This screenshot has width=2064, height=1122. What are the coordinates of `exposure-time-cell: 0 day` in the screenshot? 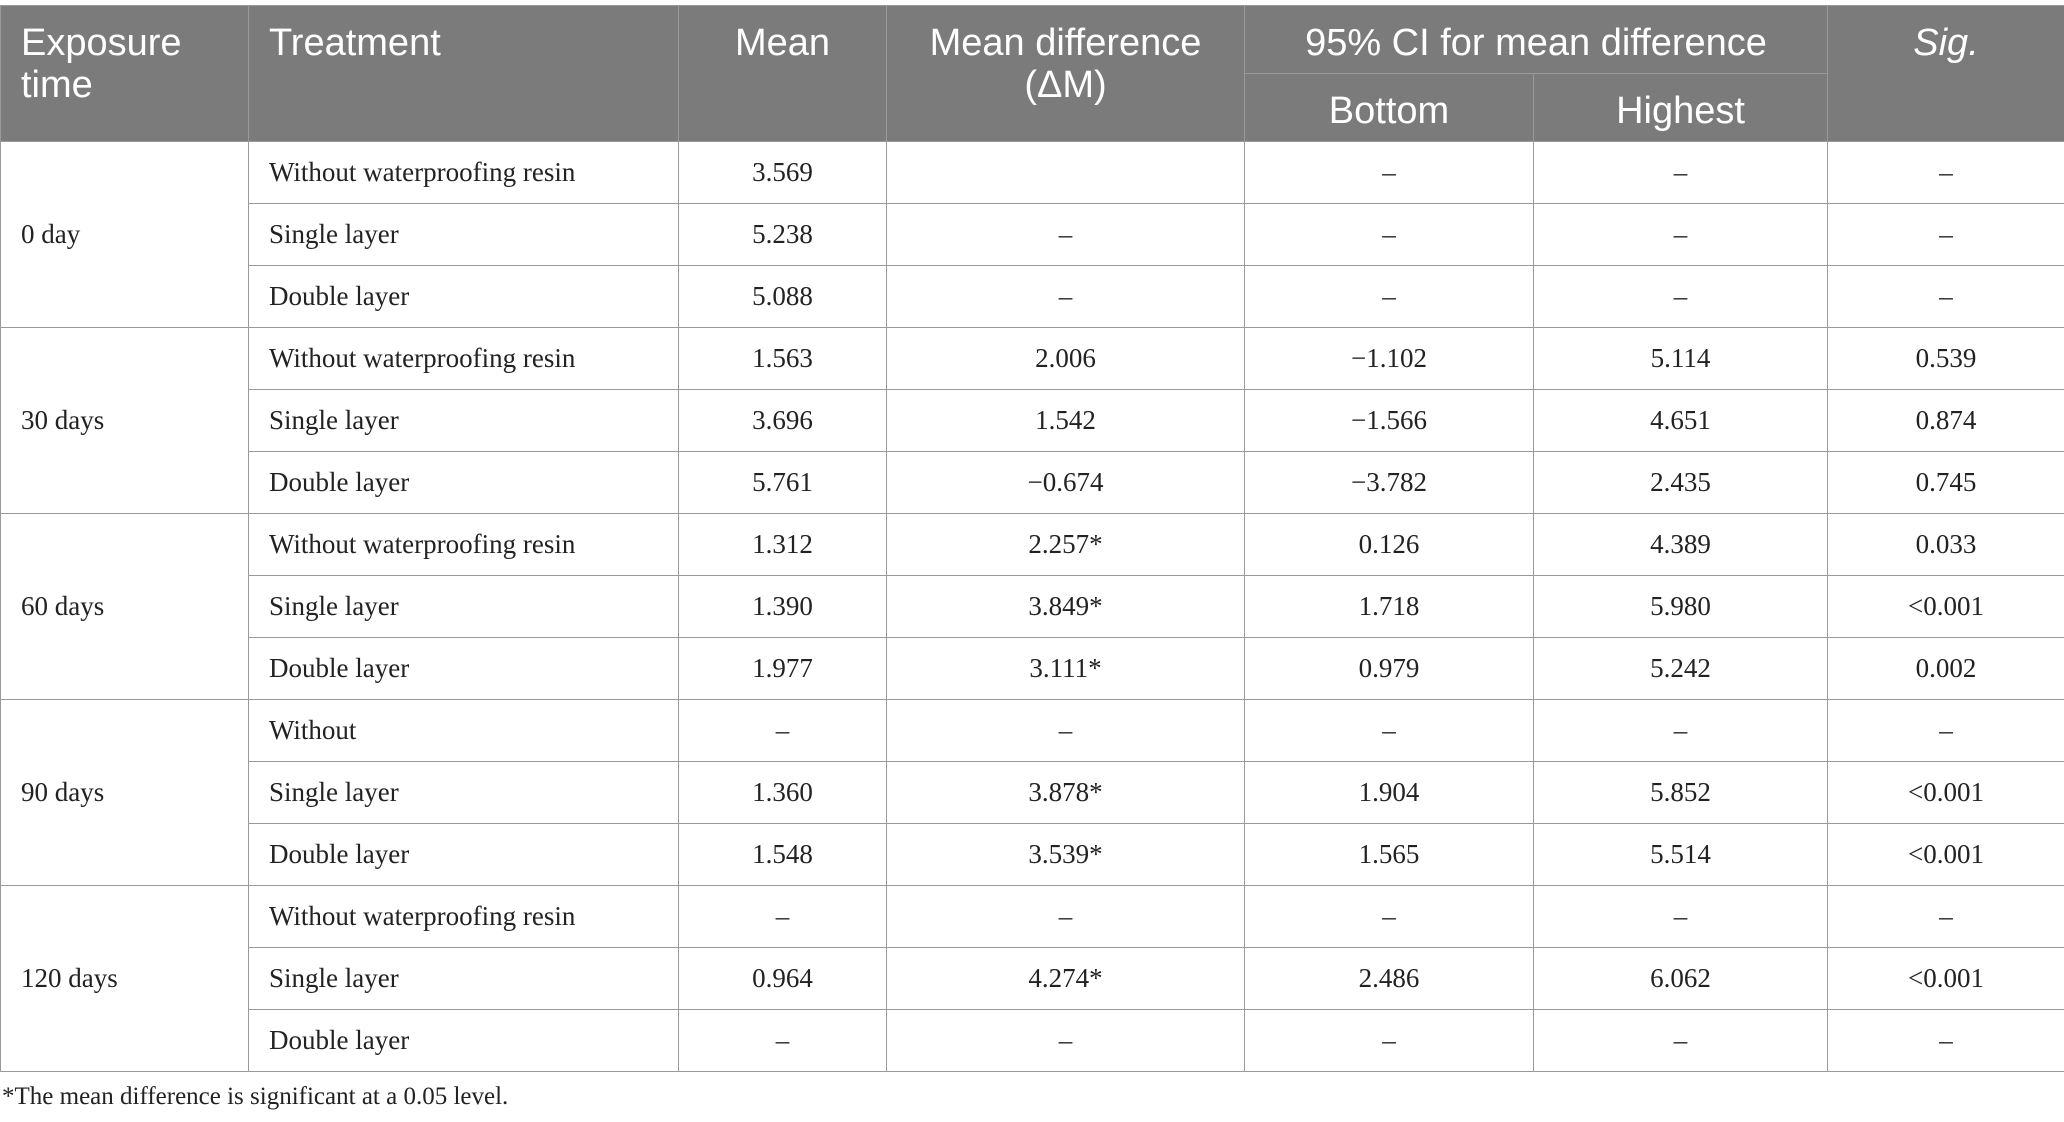 It's located at (124, 234).